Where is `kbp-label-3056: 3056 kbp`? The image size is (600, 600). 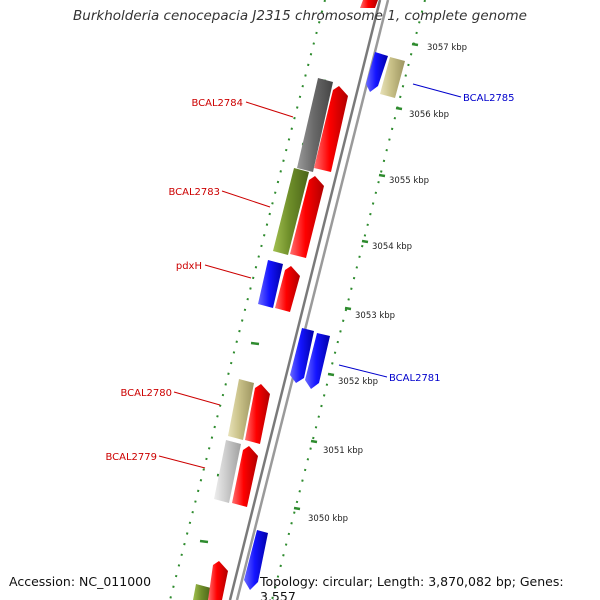
kbp-label-3056: 3056 kbp is located at coordinates (429, 115).